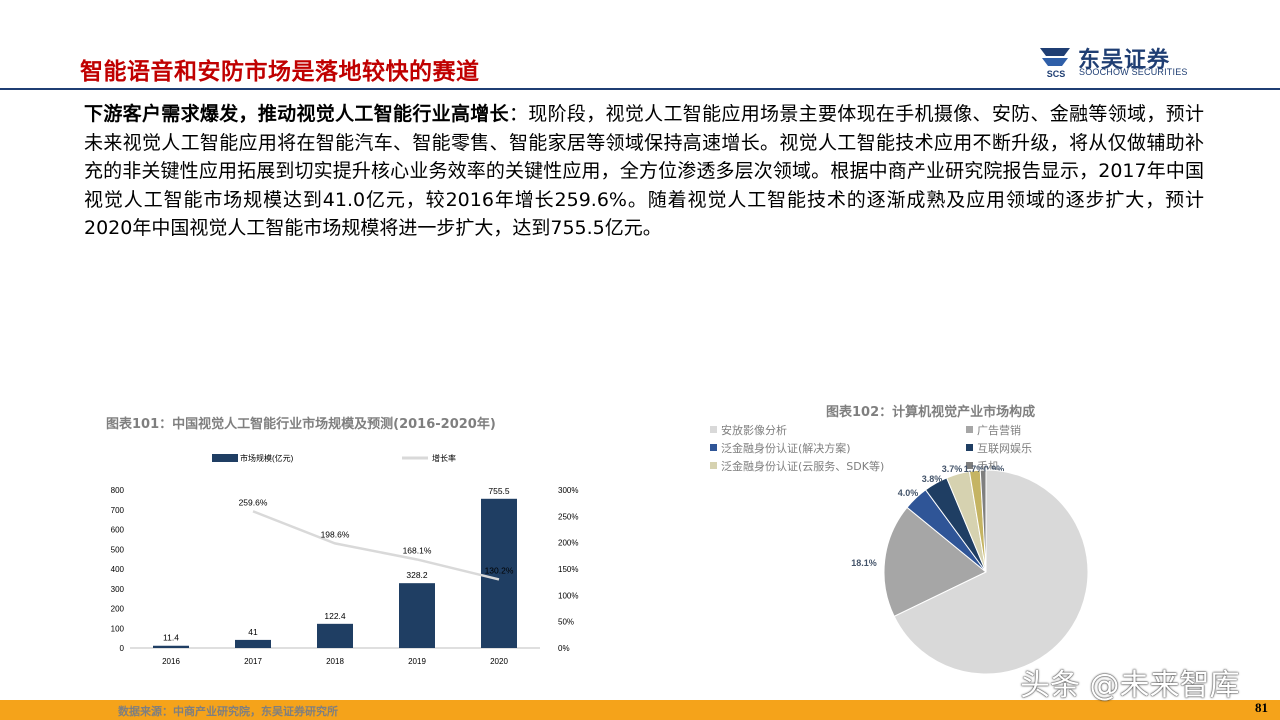 The height and width of the screenshot is (720, 1280). Describe the element at coordinates (253, 632) in the screenshot. I see `bar-value-label: 41` at that location.